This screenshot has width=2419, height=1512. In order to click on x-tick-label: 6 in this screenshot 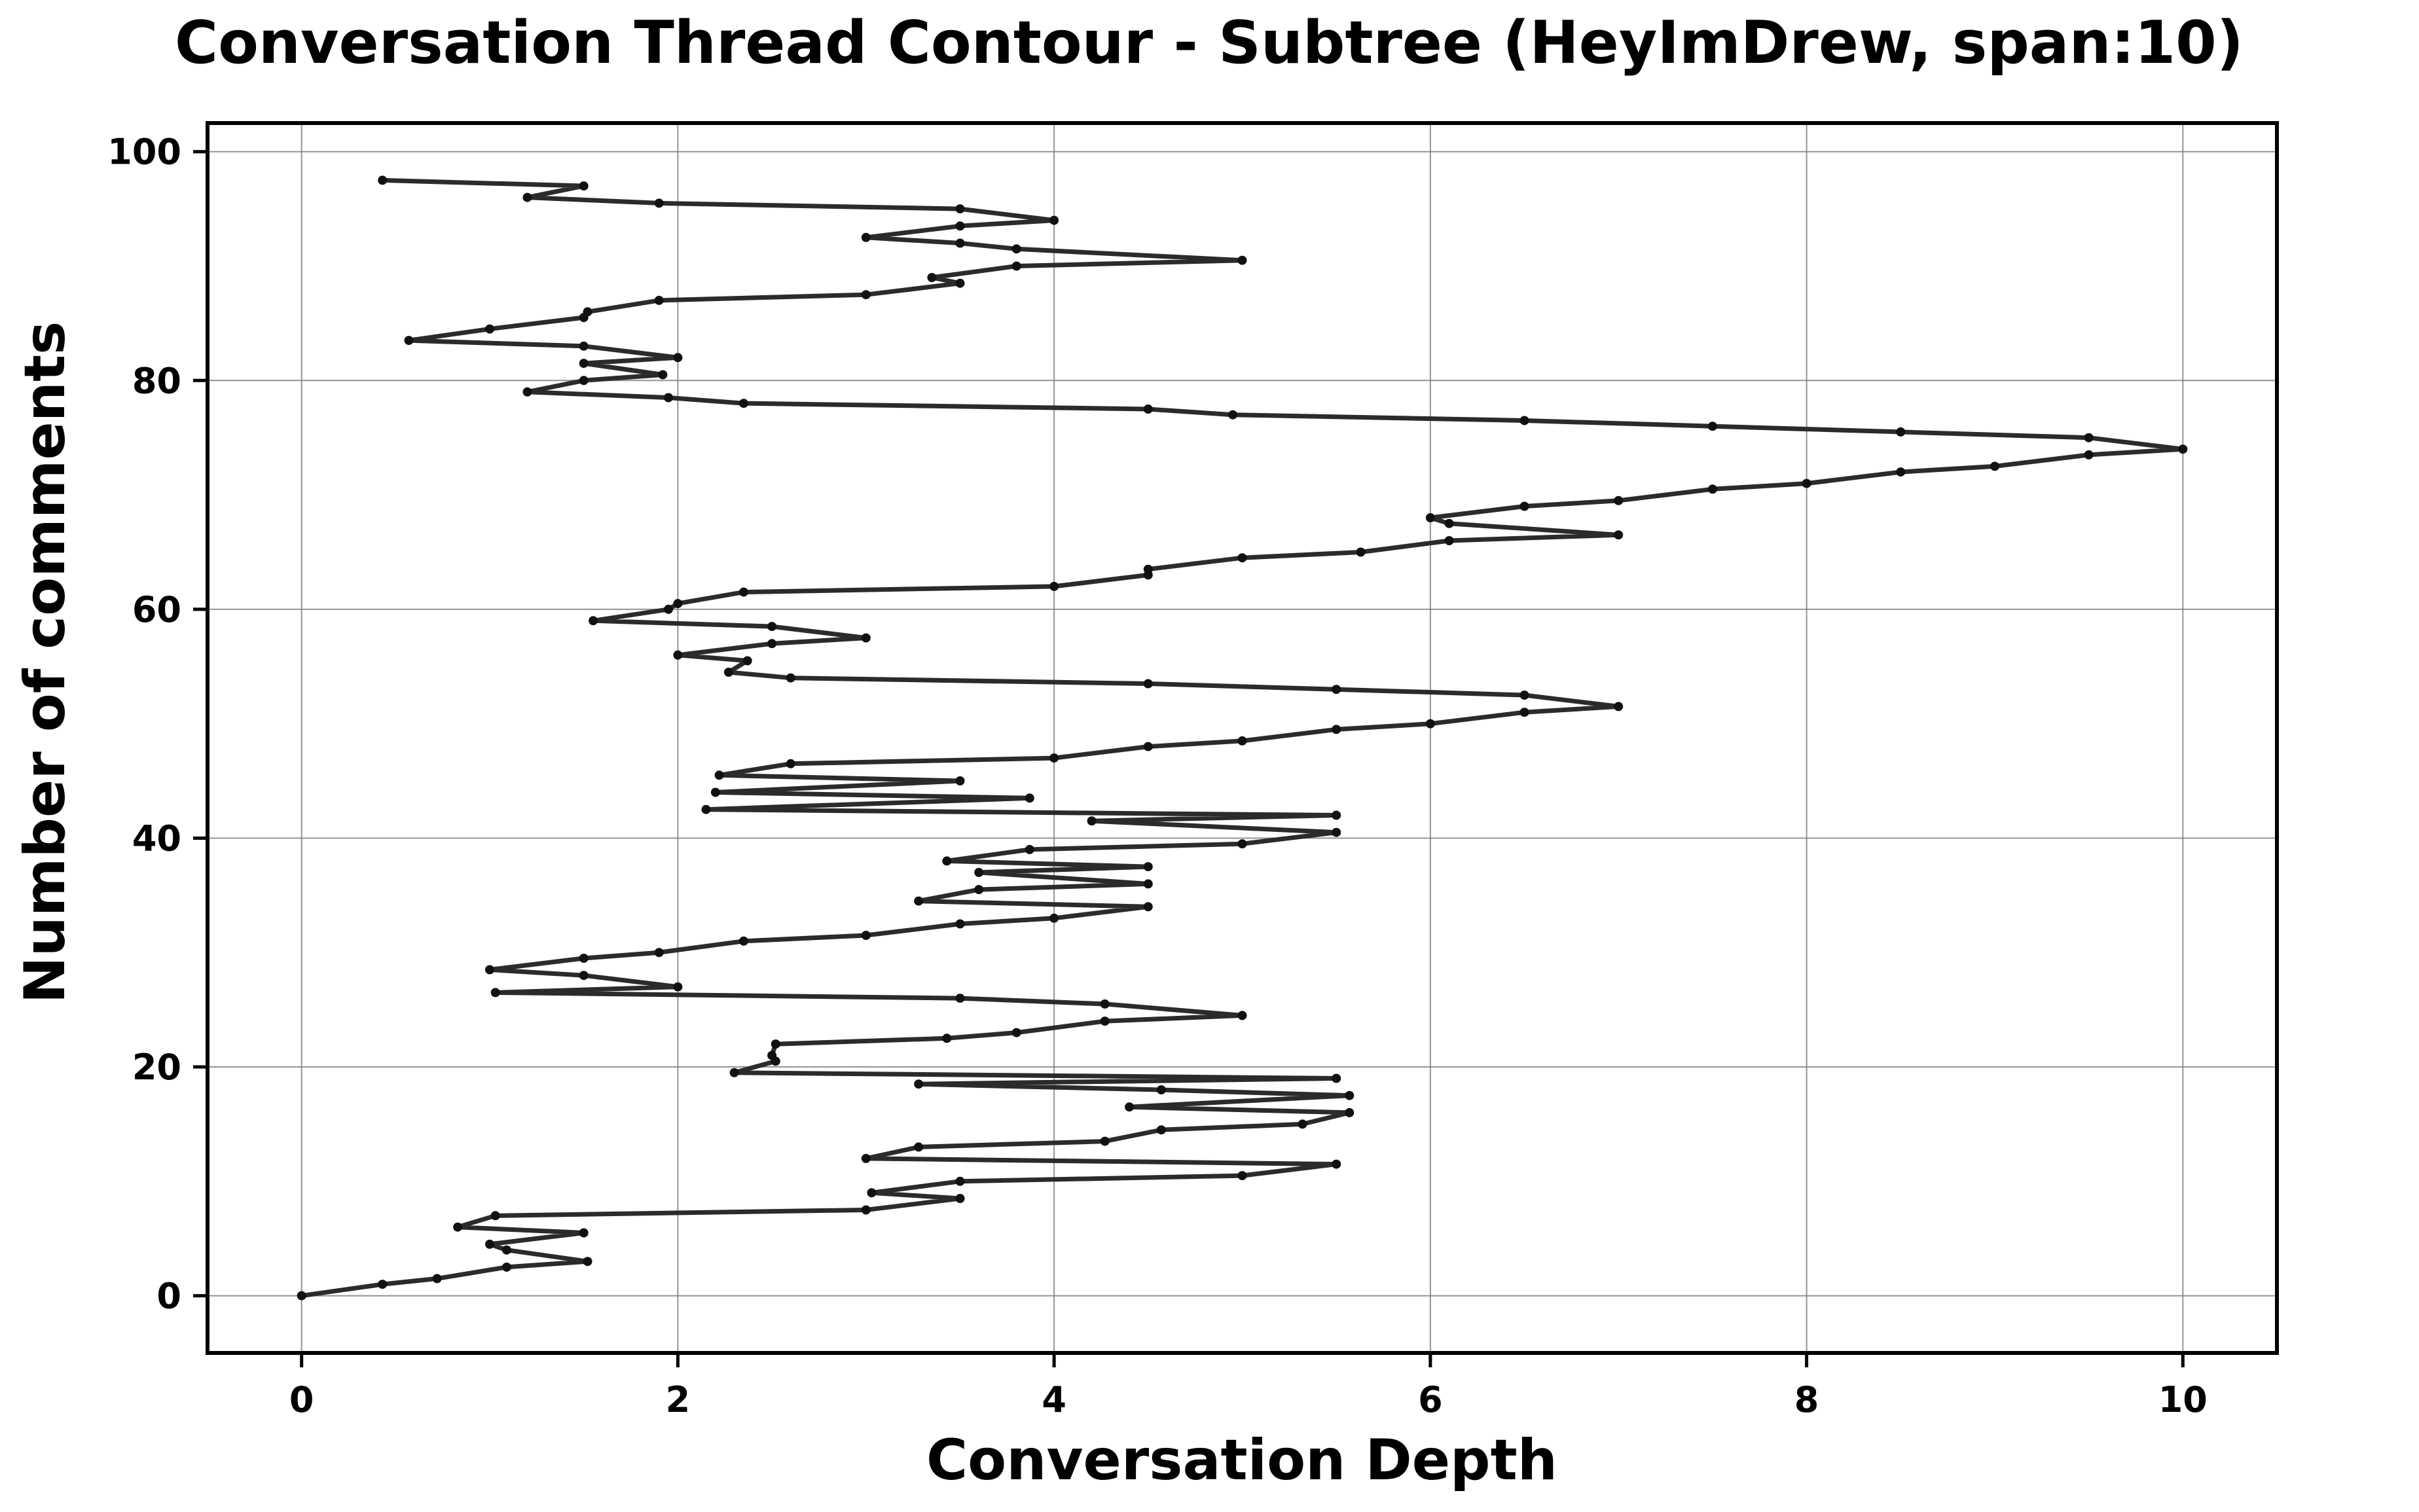, I will do `click(1430, 1399)`.